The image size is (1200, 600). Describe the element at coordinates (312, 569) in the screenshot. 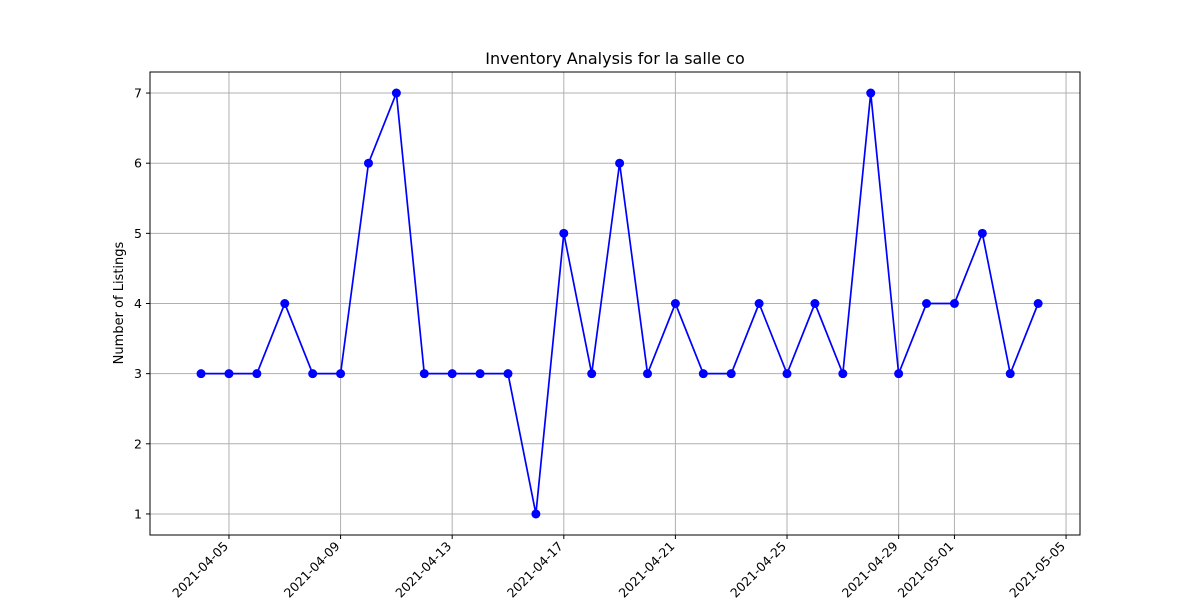

I see `x-tick-label: 2021-04-09` at that location.